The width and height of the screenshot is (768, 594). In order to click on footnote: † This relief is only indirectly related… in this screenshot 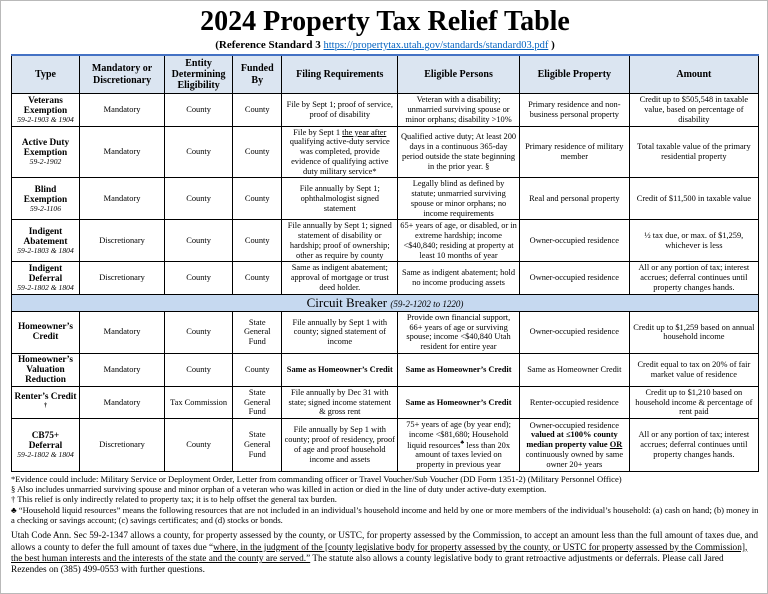, I will do `click(174, 499)`.